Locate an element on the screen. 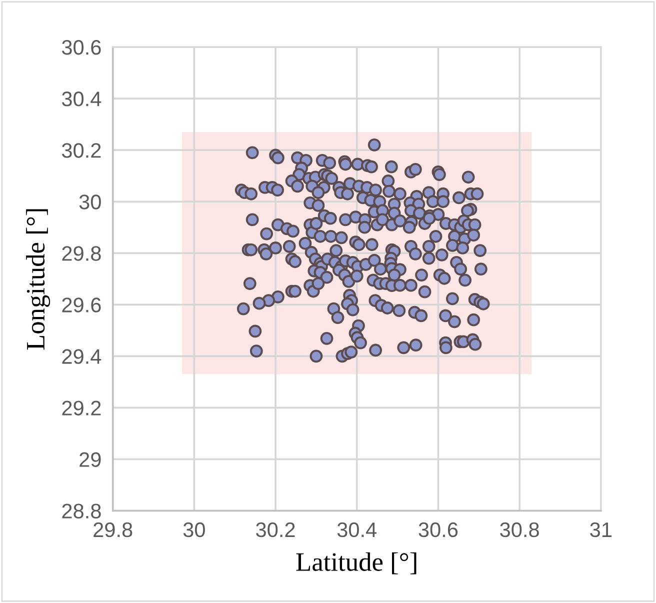 This screenshot has height=603, width=656. y-tick-label: 29.8 is located at coordinates (81, 253).